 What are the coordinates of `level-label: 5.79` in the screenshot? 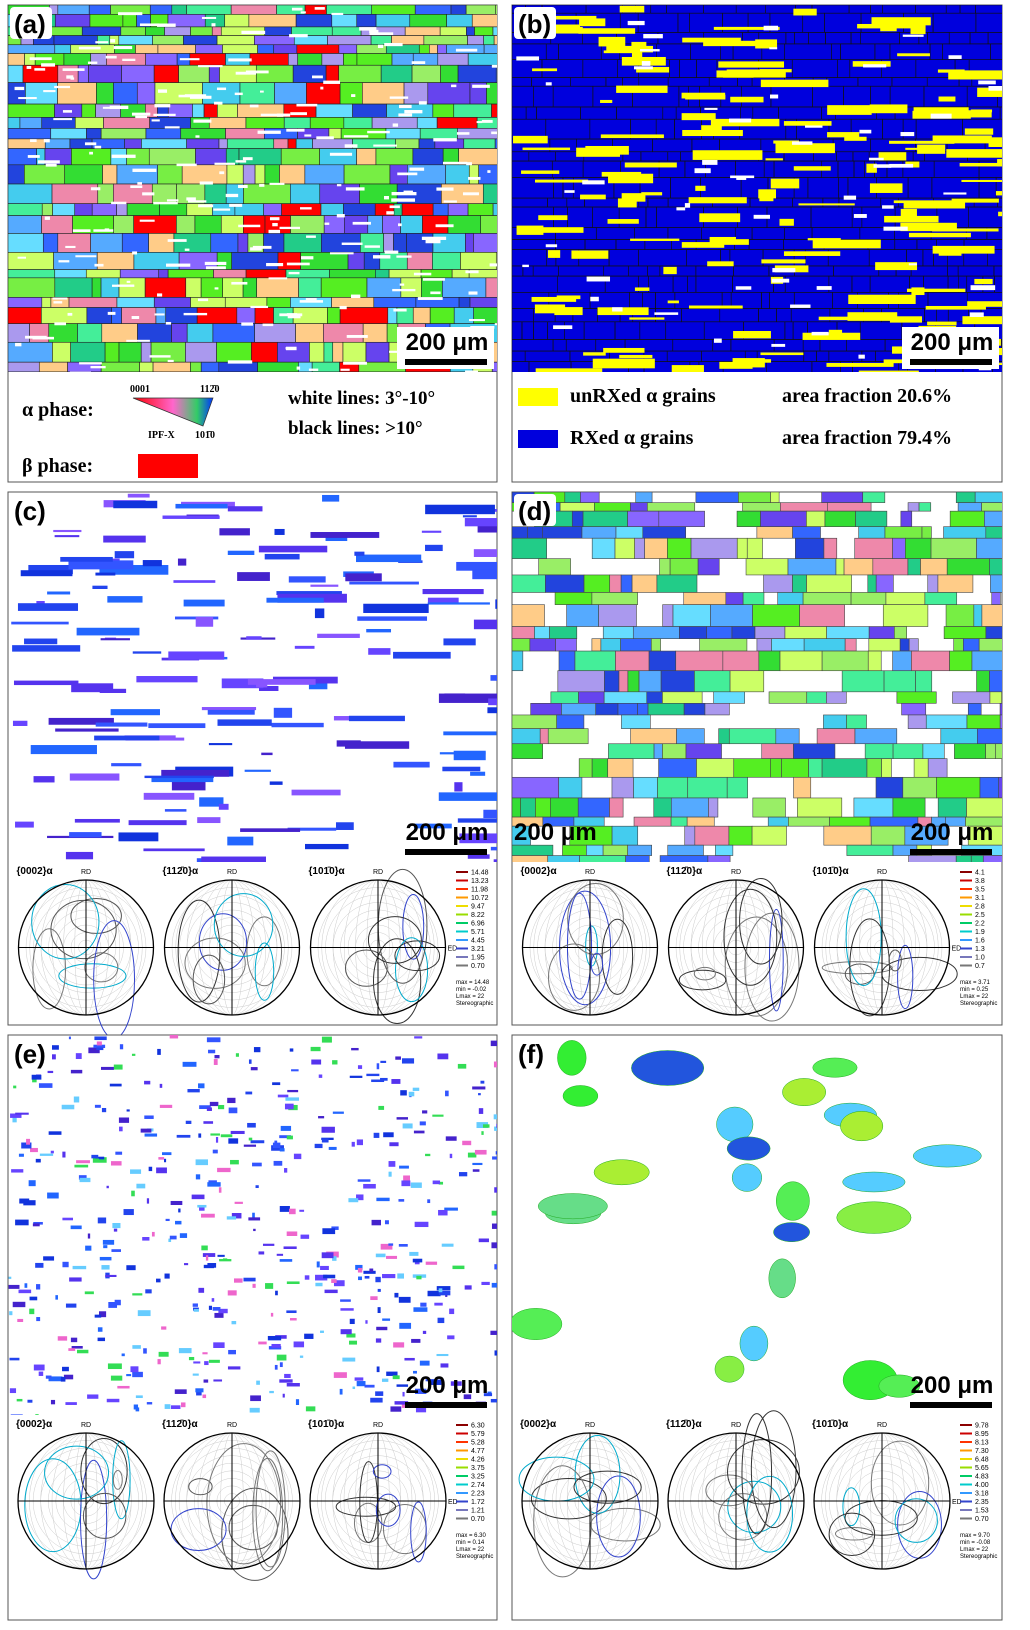 It's located at (478, 1434).